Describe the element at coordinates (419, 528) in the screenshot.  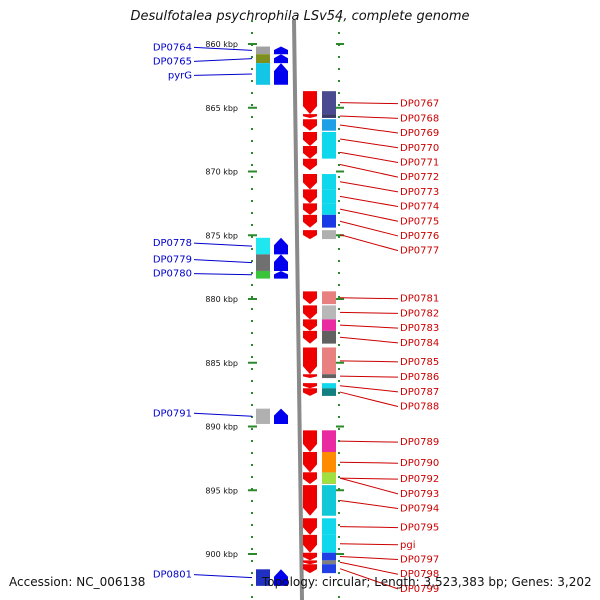
I see `reverse-gene-label: DP0795` at that location.